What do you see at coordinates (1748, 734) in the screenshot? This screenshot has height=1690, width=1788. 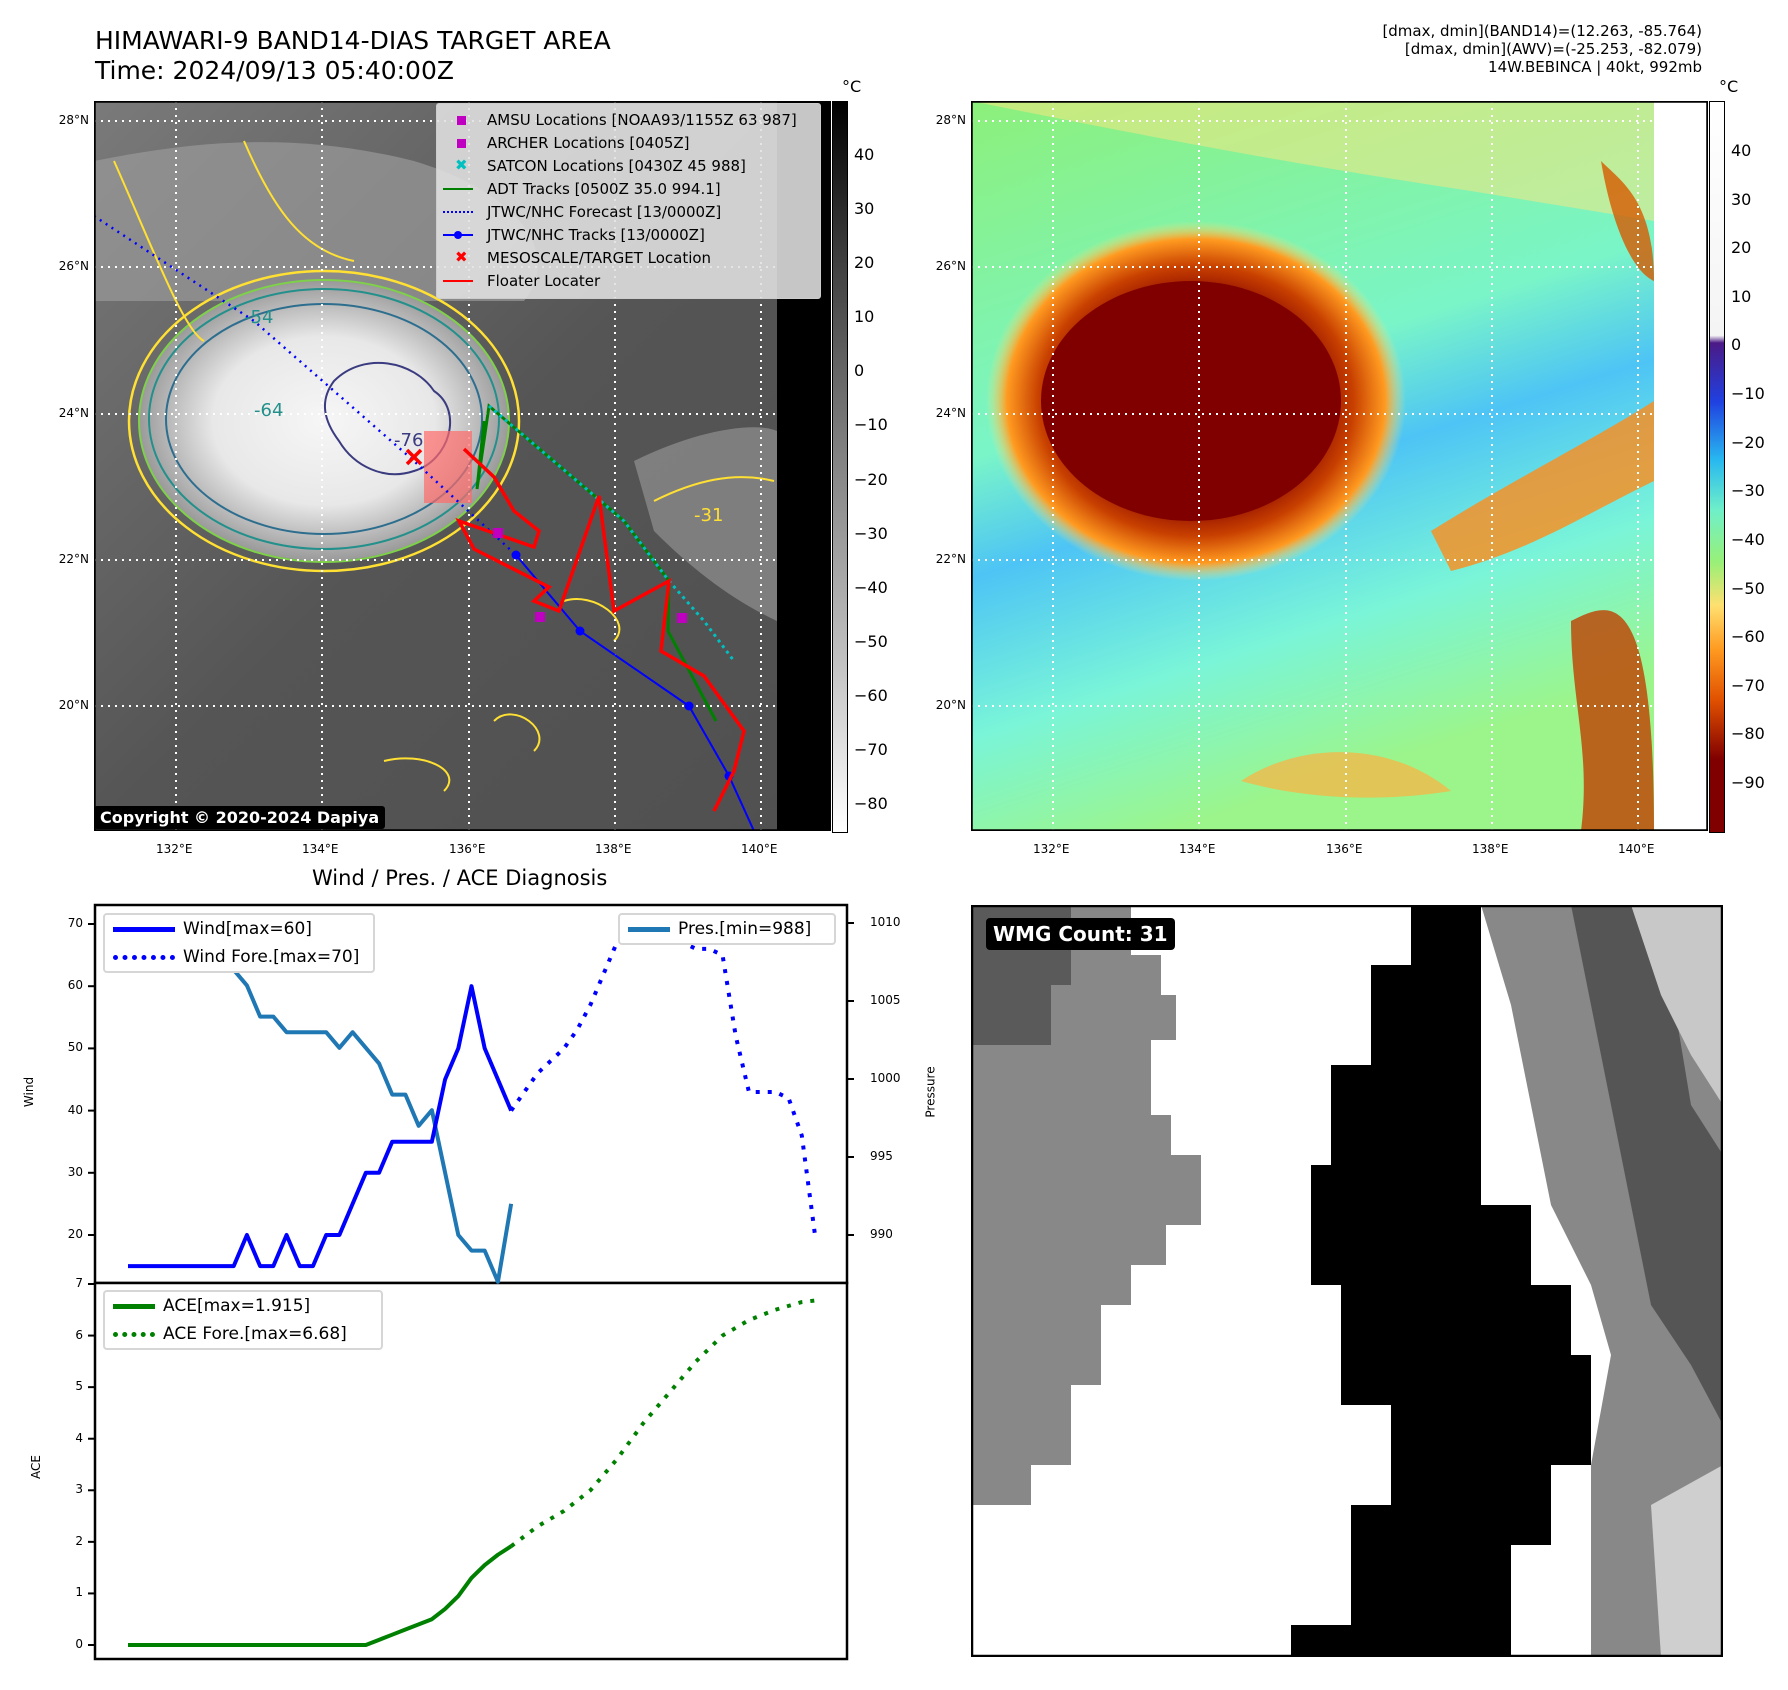 I see `colorbar-tick-label: −80` at bounding box center [1748, 734].